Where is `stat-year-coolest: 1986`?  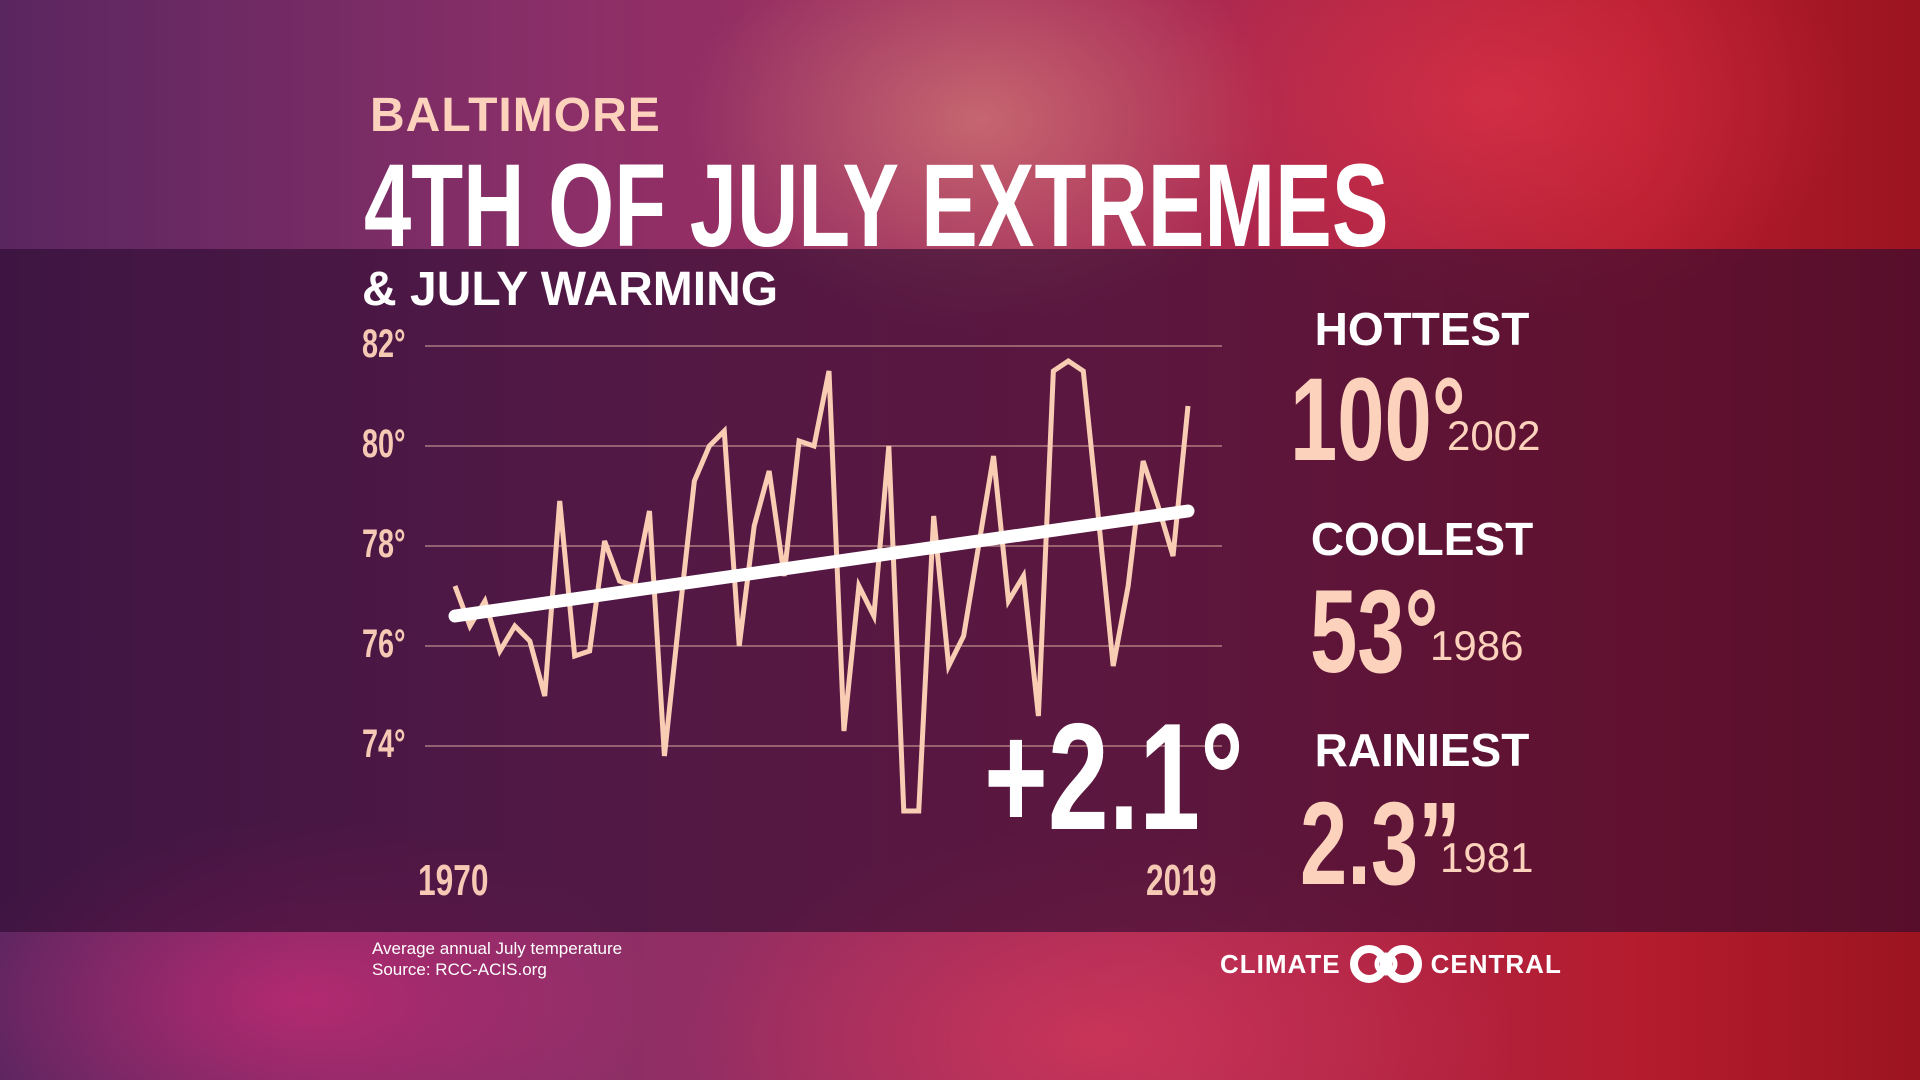 stat-year-coolest: 1986 is located at coordinates (1477, 645).